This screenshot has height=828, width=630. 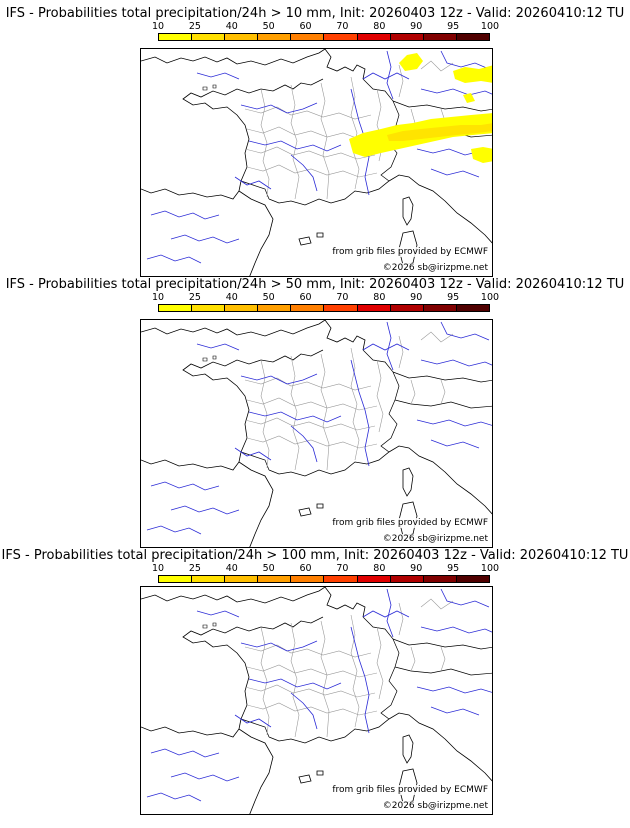 What do you see at coordinates (435, 806) in the screenshot?
I see `copyright-credit: ©2026 sb@irizpme.net` at bounding box center [435, 806].